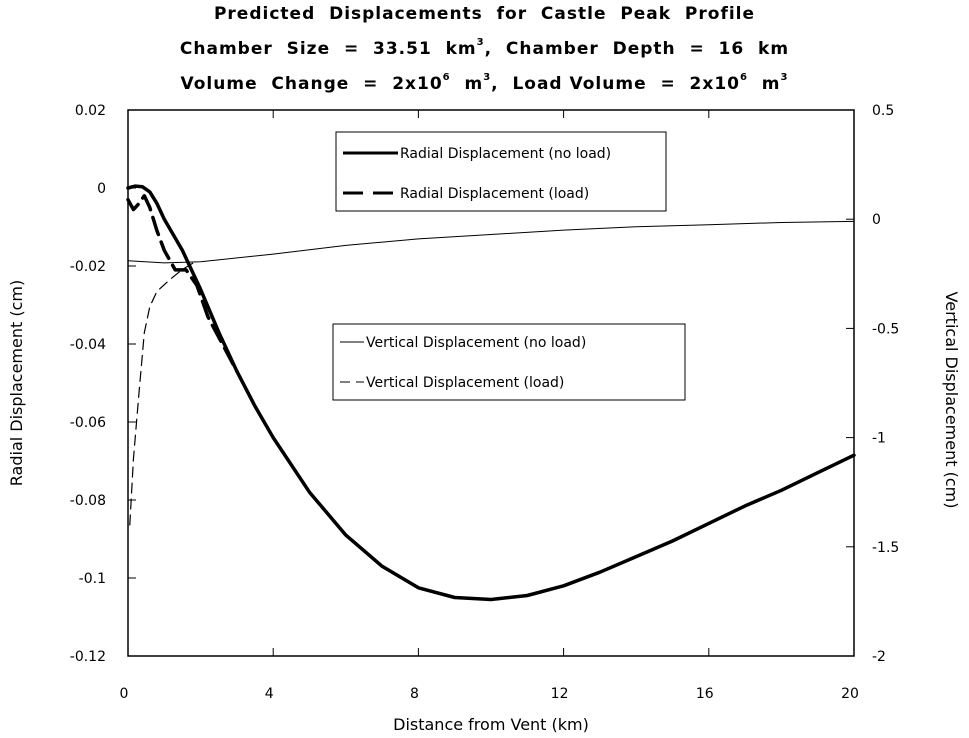 This screenshot has width=969, height=738. I want to click on right-axis-label: Vertical Displacement (cm), so click(951, 400).